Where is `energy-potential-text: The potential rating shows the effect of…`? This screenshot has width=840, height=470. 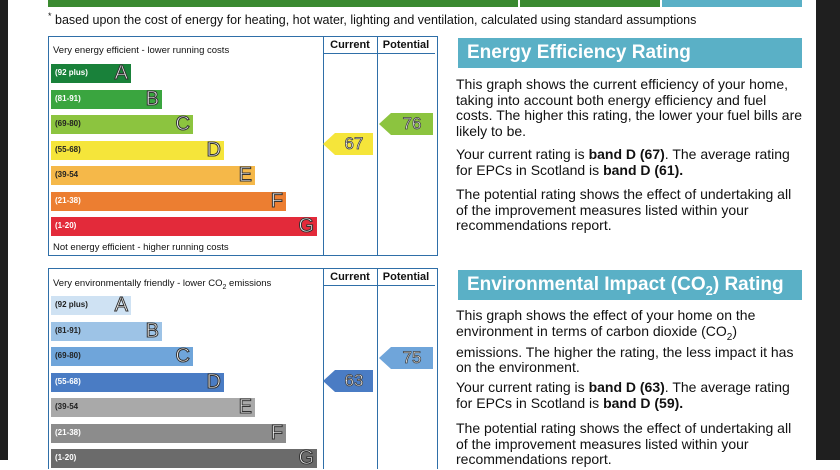
energy-potential-text: The potential rating shows the effect of… is located at coordinates (624, 209).